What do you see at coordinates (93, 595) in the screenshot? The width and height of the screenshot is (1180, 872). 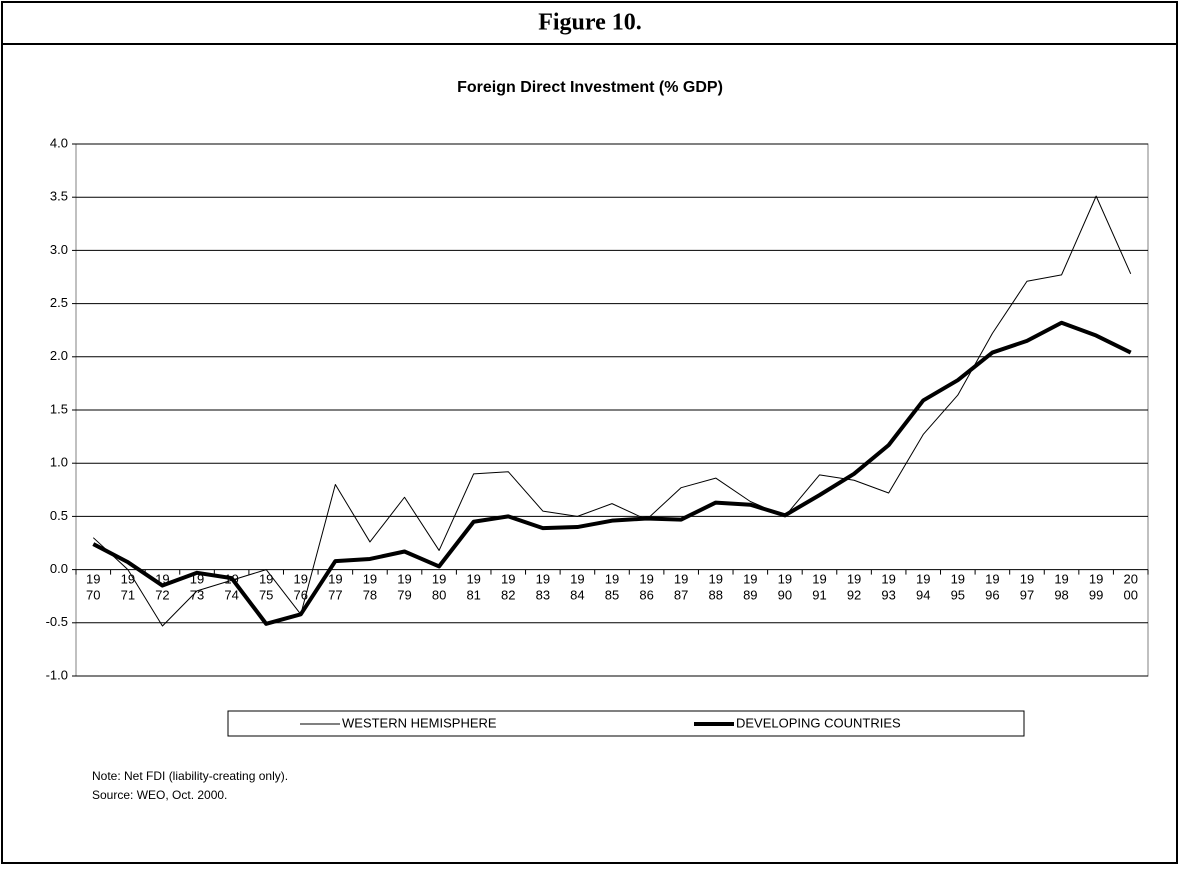 I see `x-tick-label-part: 70` at bounding box center [93, 595].